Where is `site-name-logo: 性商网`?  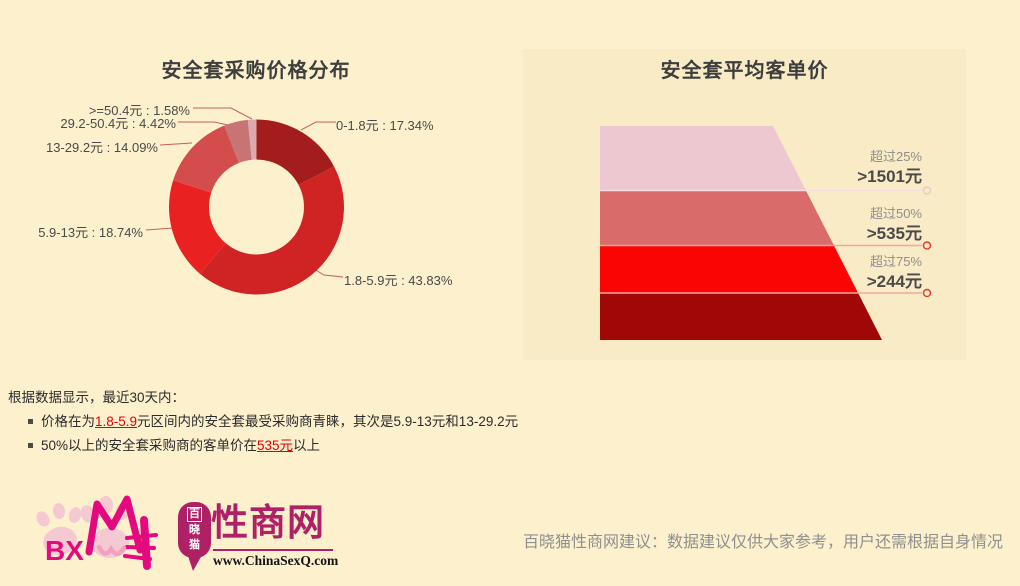
site-name-logo: 性商网 is located at coordinates (268, 522).